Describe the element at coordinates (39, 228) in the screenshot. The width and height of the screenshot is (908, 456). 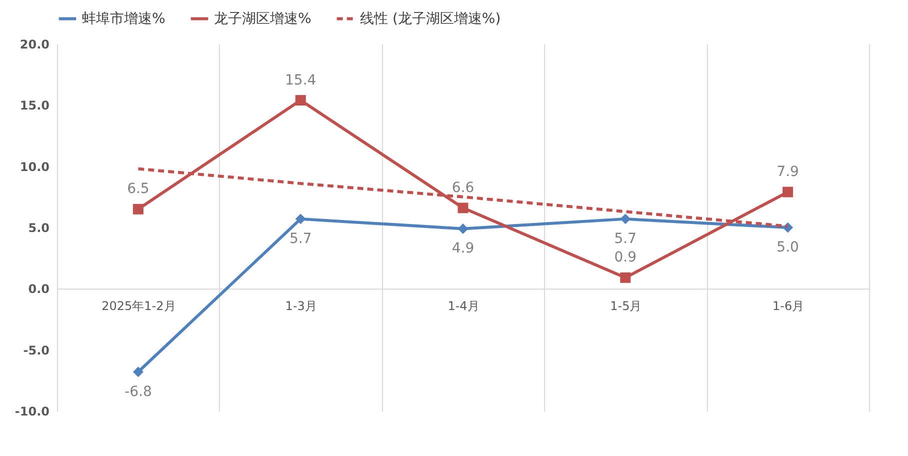
I see `y-tick-label: 5.0` at that location.